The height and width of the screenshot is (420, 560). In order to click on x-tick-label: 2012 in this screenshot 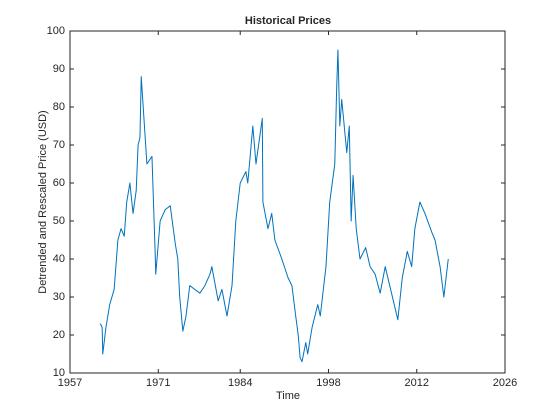, I will do `click(416, 383)`.